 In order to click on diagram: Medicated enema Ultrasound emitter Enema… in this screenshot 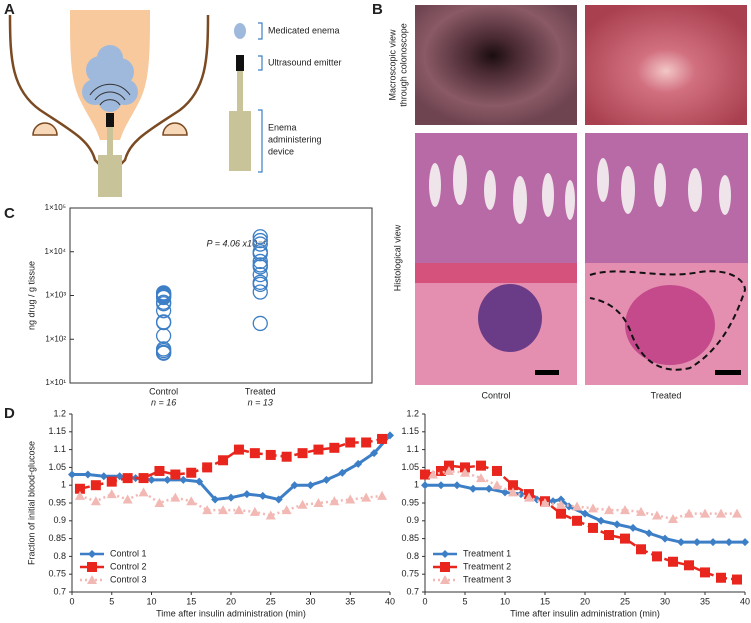, I will do `click(175, 103)`.